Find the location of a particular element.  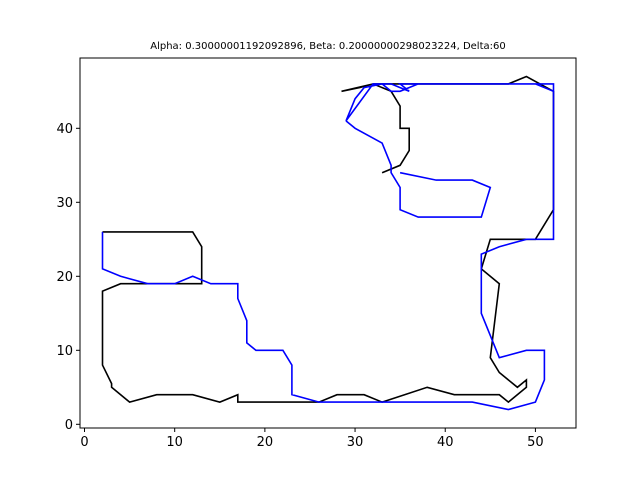

x-tick-label: 10 is located at coordinates (174, 442).